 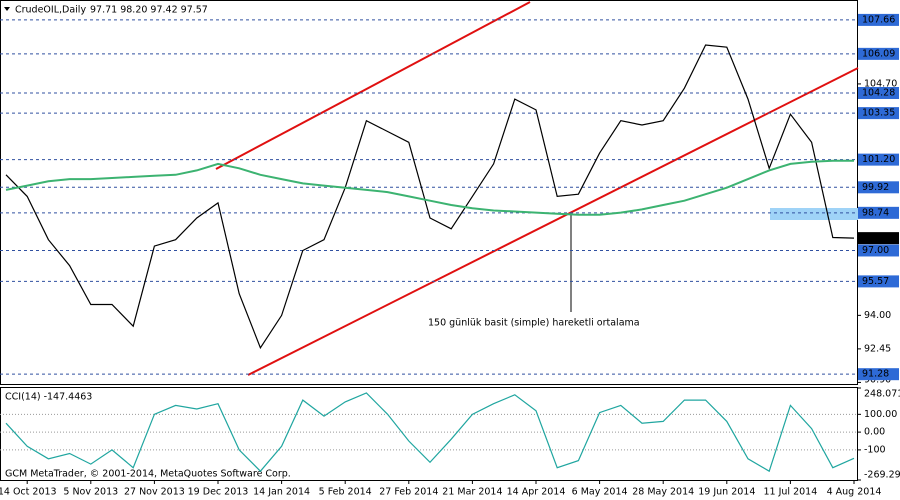 What do you see at coordinates (875, 449) in the screenshot?
I see `y-tick-label: -100` at bounding box center [875, 449].